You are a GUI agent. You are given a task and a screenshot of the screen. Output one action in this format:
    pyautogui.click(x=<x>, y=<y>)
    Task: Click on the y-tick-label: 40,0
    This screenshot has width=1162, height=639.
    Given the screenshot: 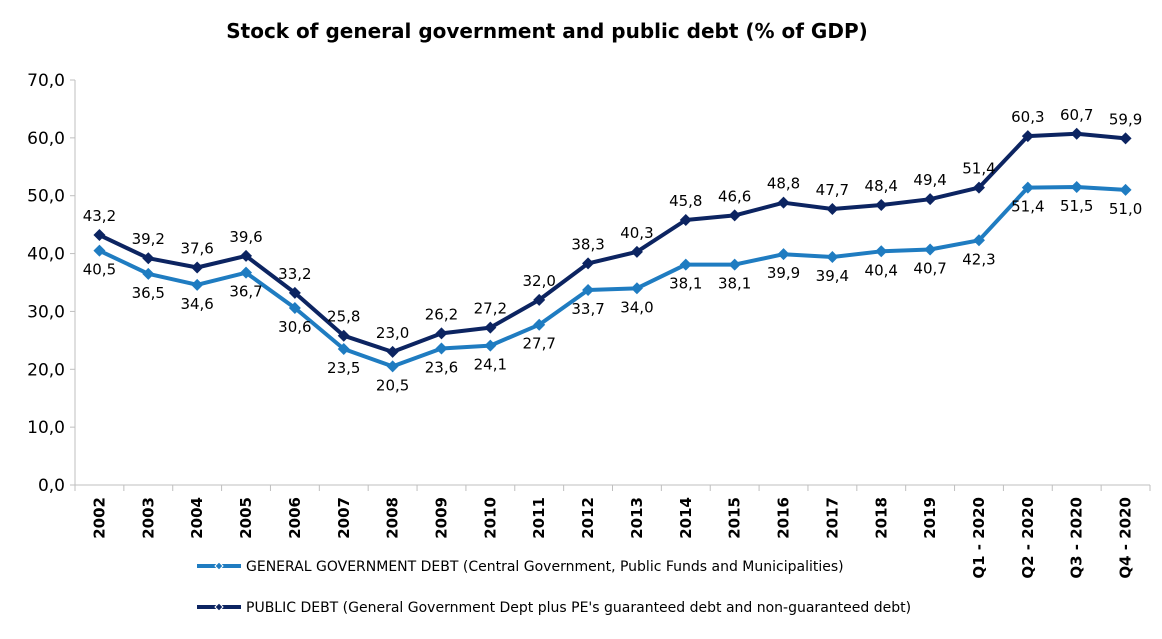 What is the action you would take?
    pyautogui.click(x=46, y=255)
    